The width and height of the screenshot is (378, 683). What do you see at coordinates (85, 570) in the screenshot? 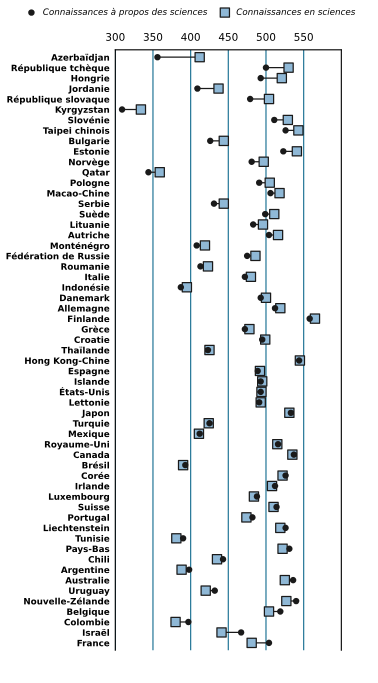
I see `y-tick-label: Argentine` at bounding box center [85, 570].